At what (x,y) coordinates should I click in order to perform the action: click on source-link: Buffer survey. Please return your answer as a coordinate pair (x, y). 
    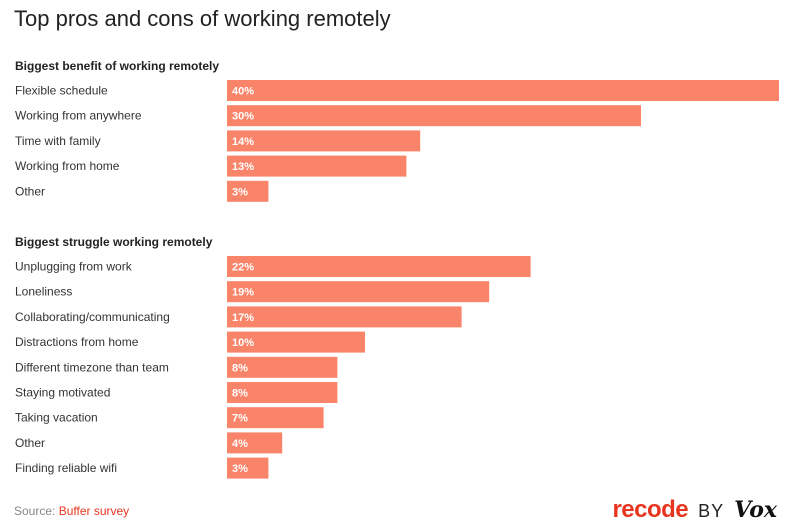
    Looking at the image, I should click on (94, 511).